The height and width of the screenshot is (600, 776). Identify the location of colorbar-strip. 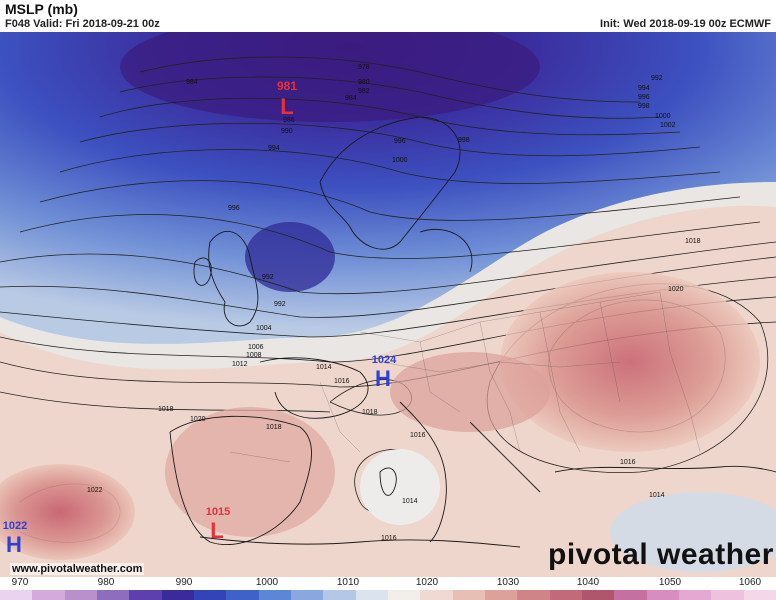
(388, 595).